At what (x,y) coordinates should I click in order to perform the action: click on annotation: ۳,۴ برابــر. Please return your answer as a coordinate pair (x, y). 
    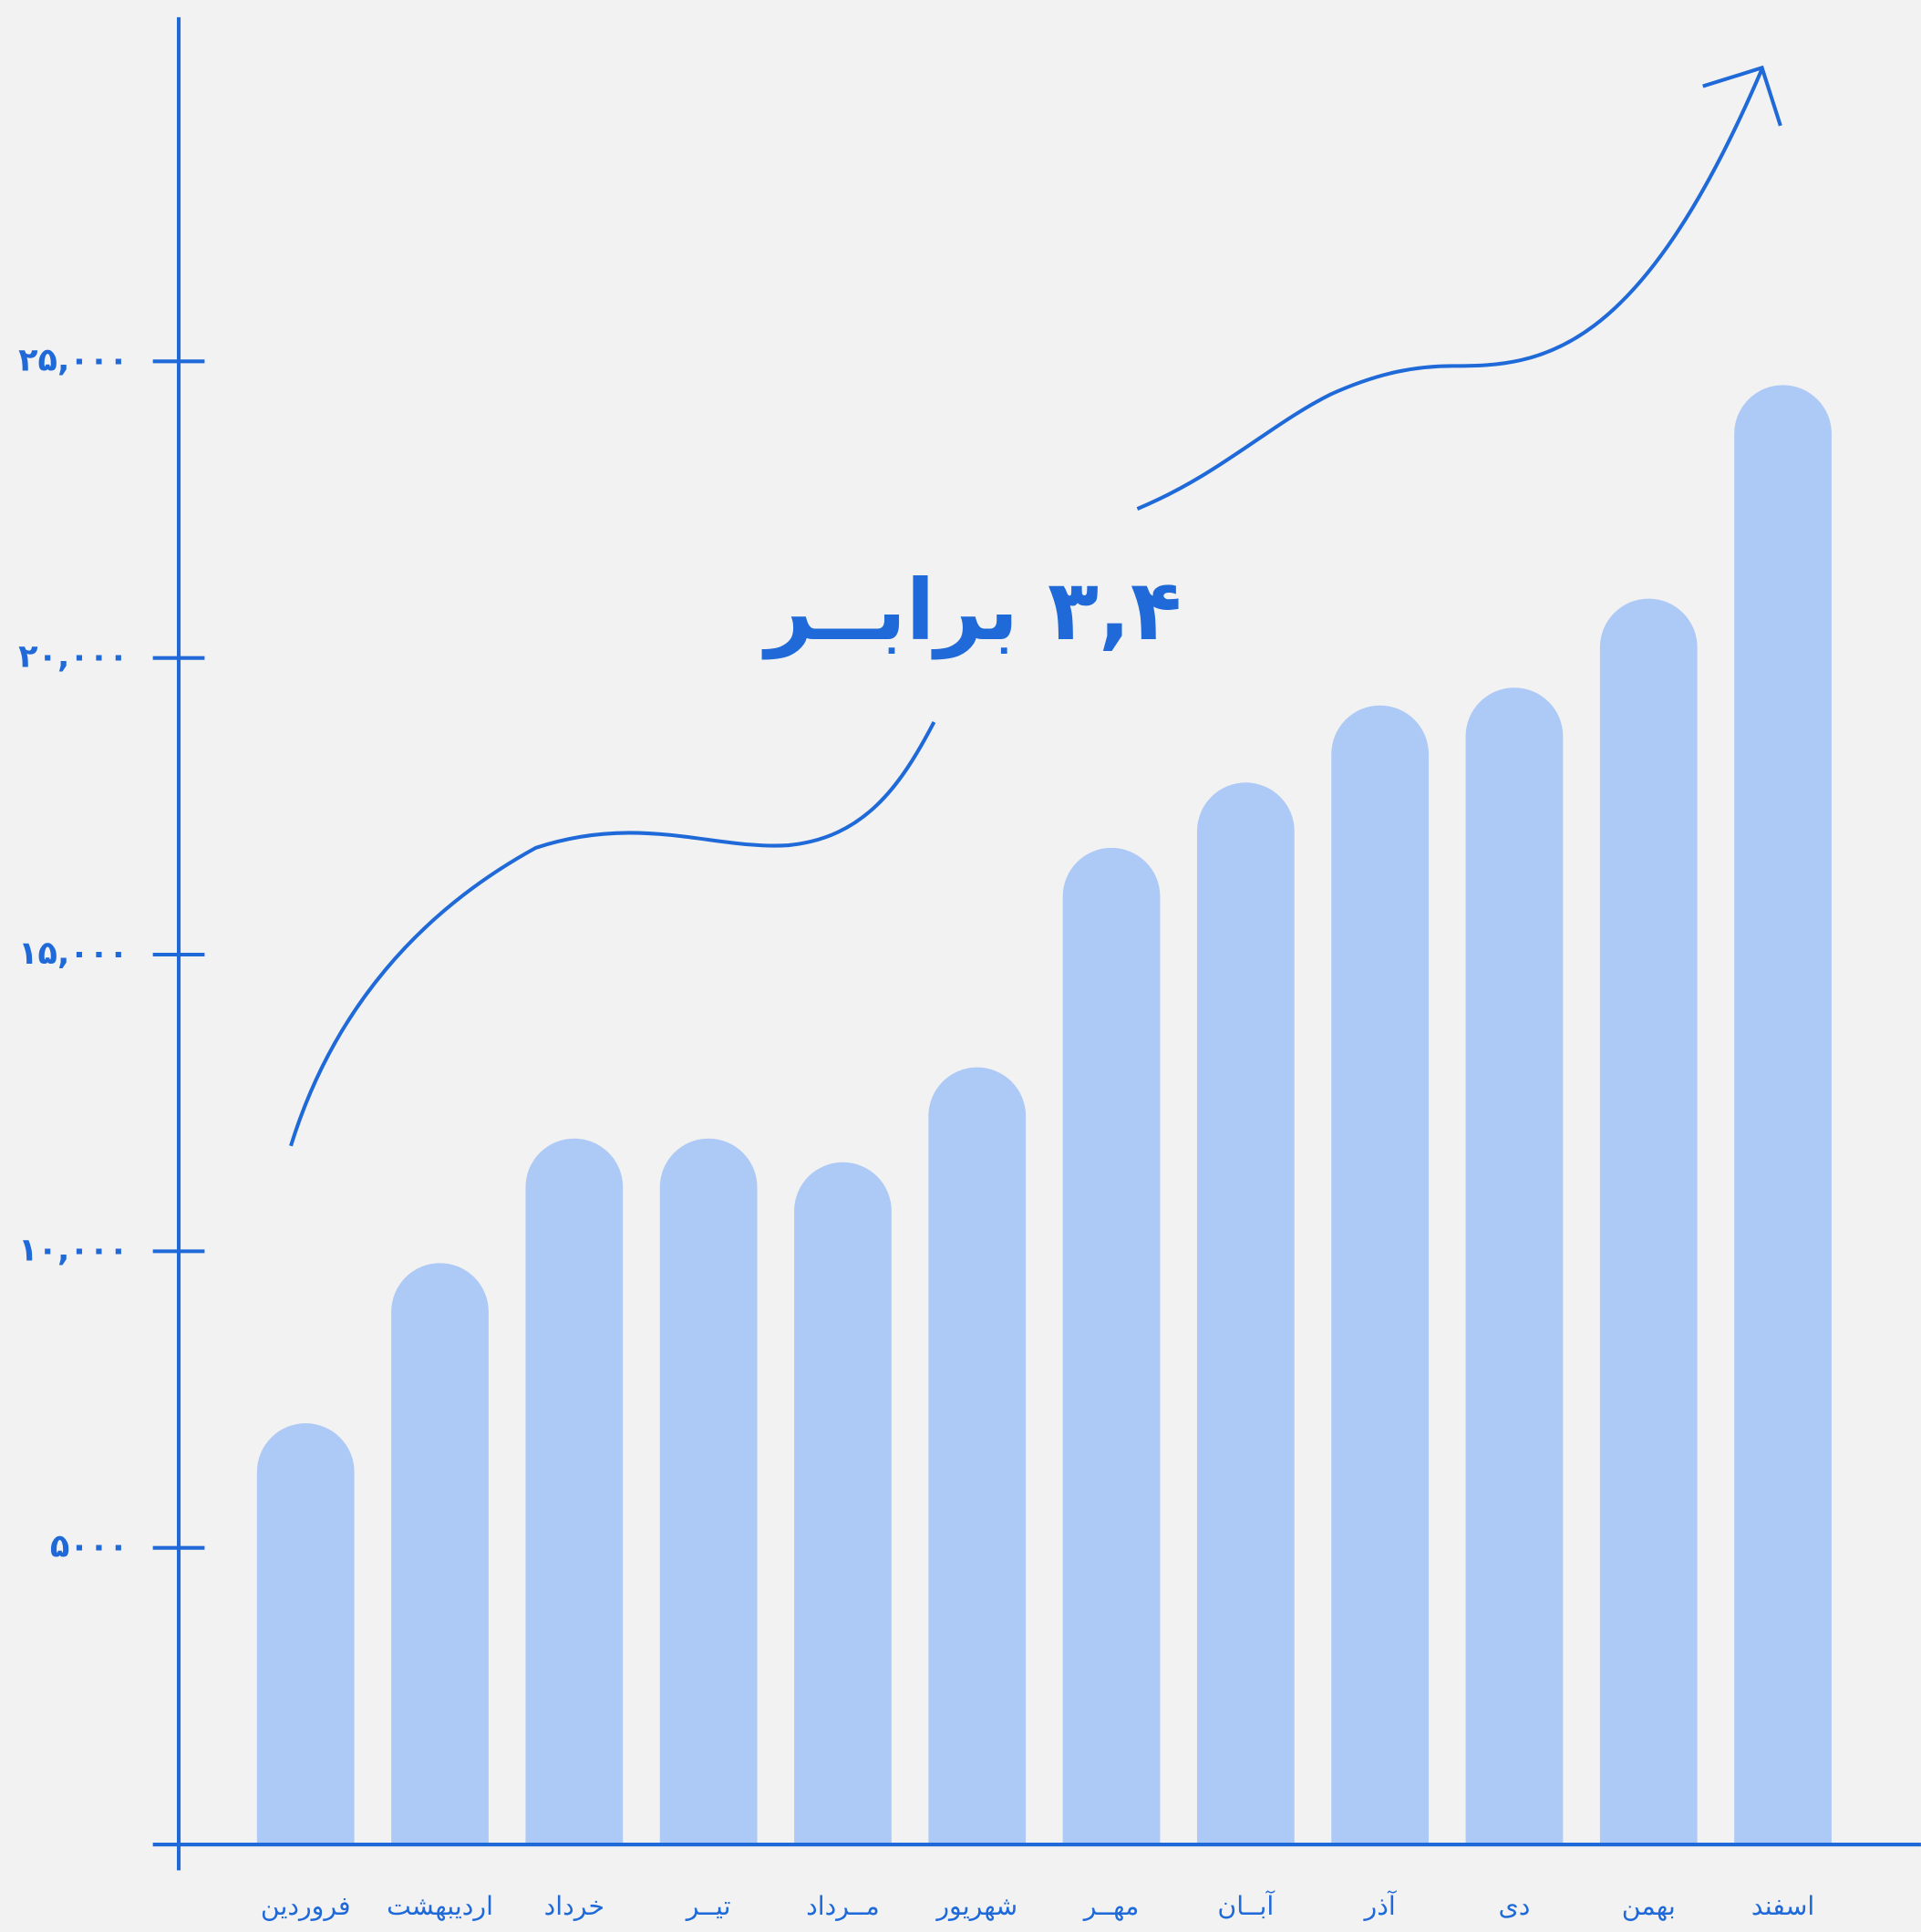
    Looking at the image, I should click on (971, 611).